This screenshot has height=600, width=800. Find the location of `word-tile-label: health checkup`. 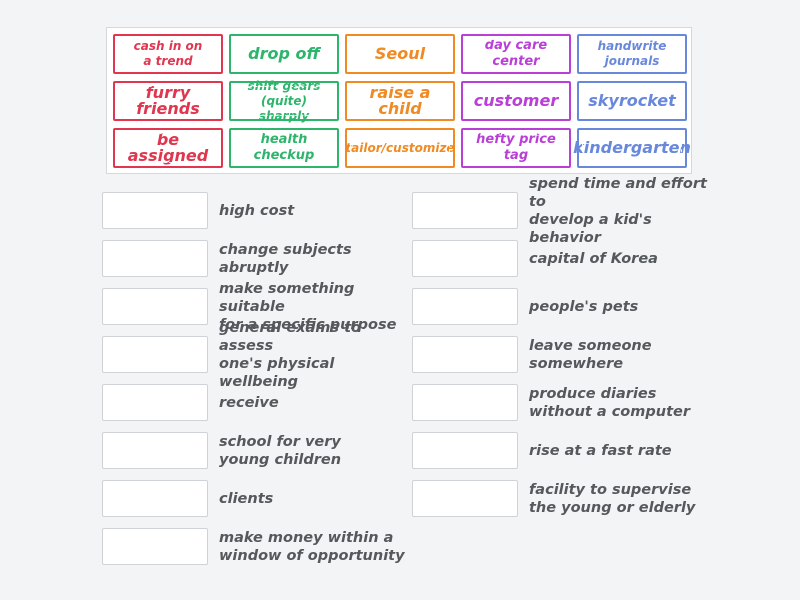

word-tile-label: health checkup is located at coordinates (284, 147).